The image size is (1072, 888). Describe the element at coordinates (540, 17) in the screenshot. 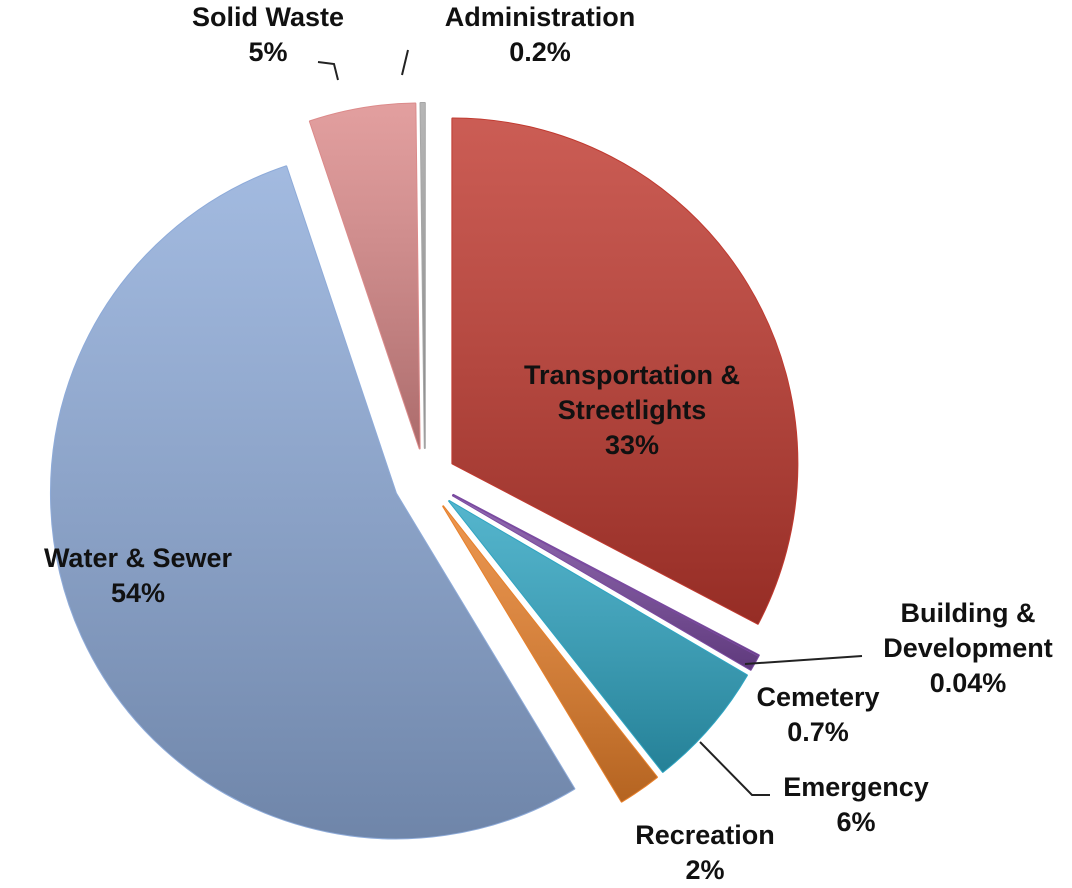

I see `category-label: Administration` at that location.